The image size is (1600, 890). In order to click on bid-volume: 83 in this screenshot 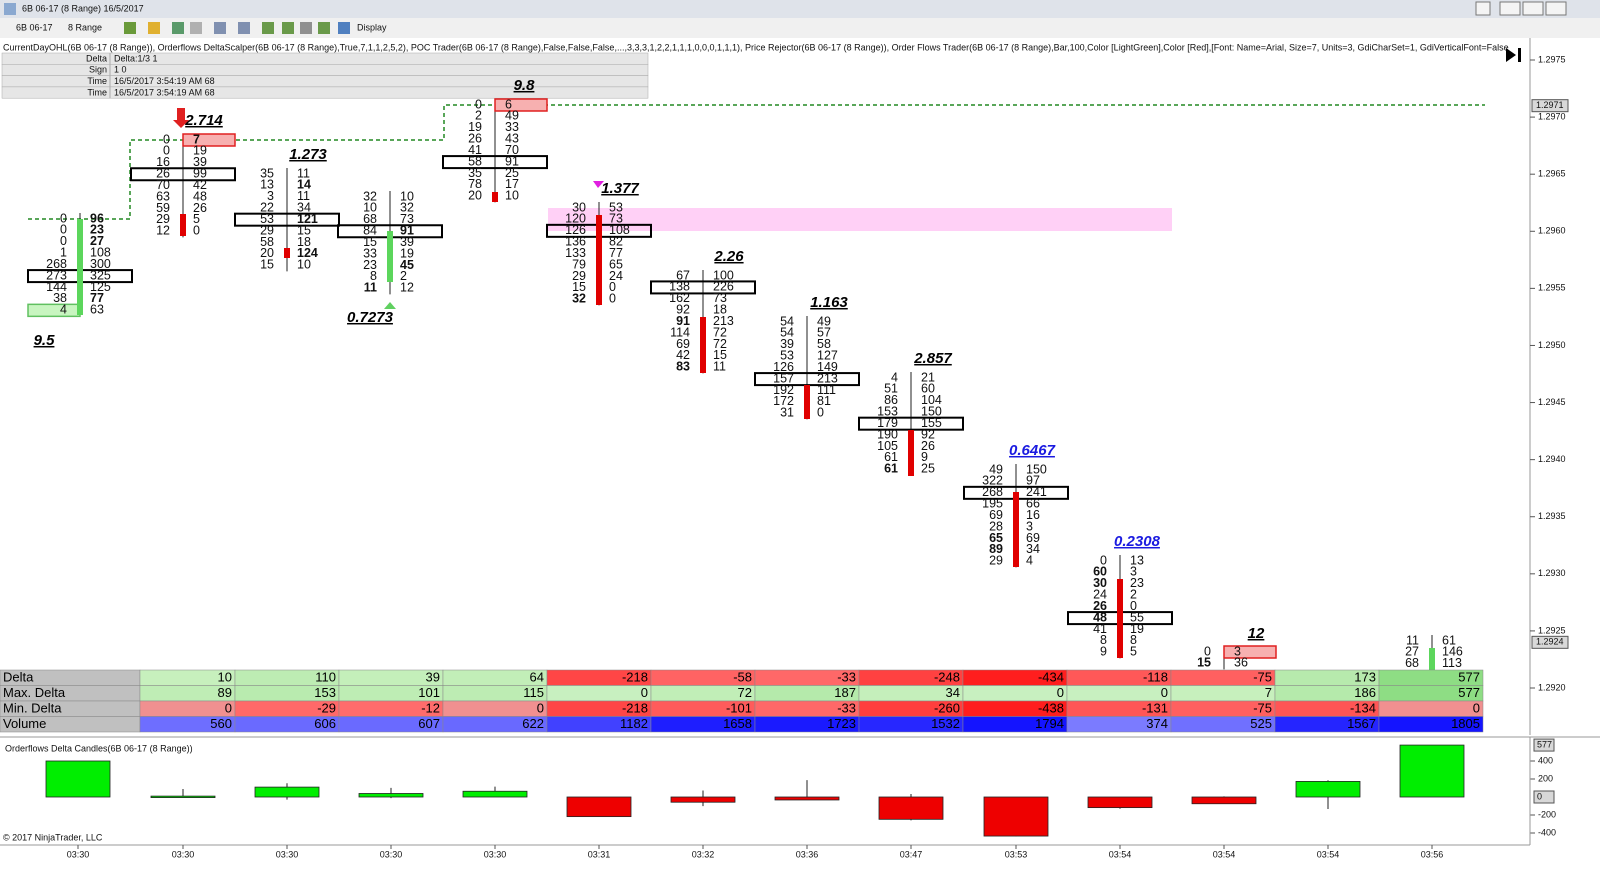, I will do `click(683, 367)`.